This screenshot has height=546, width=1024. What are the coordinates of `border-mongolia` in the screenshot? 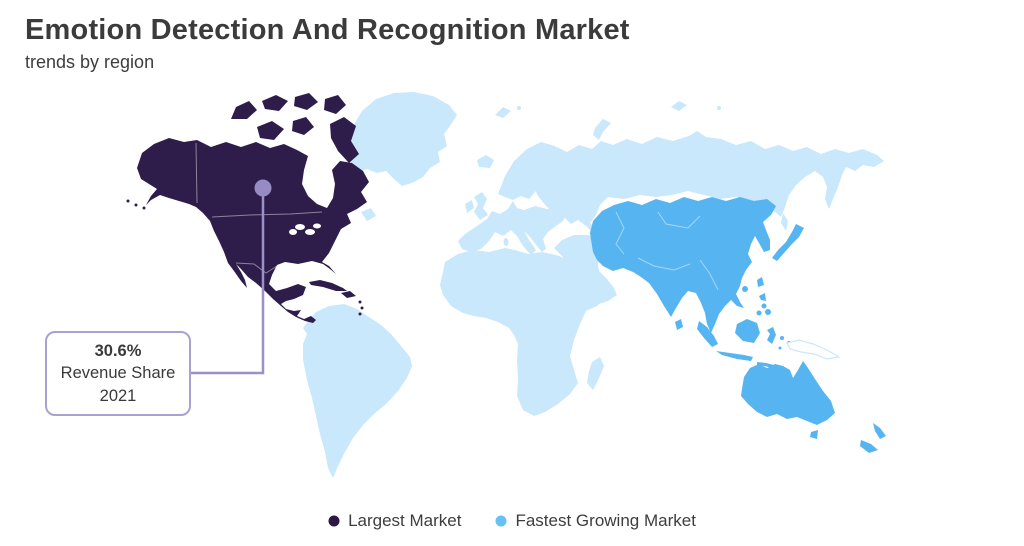 It's located at (679, 220).